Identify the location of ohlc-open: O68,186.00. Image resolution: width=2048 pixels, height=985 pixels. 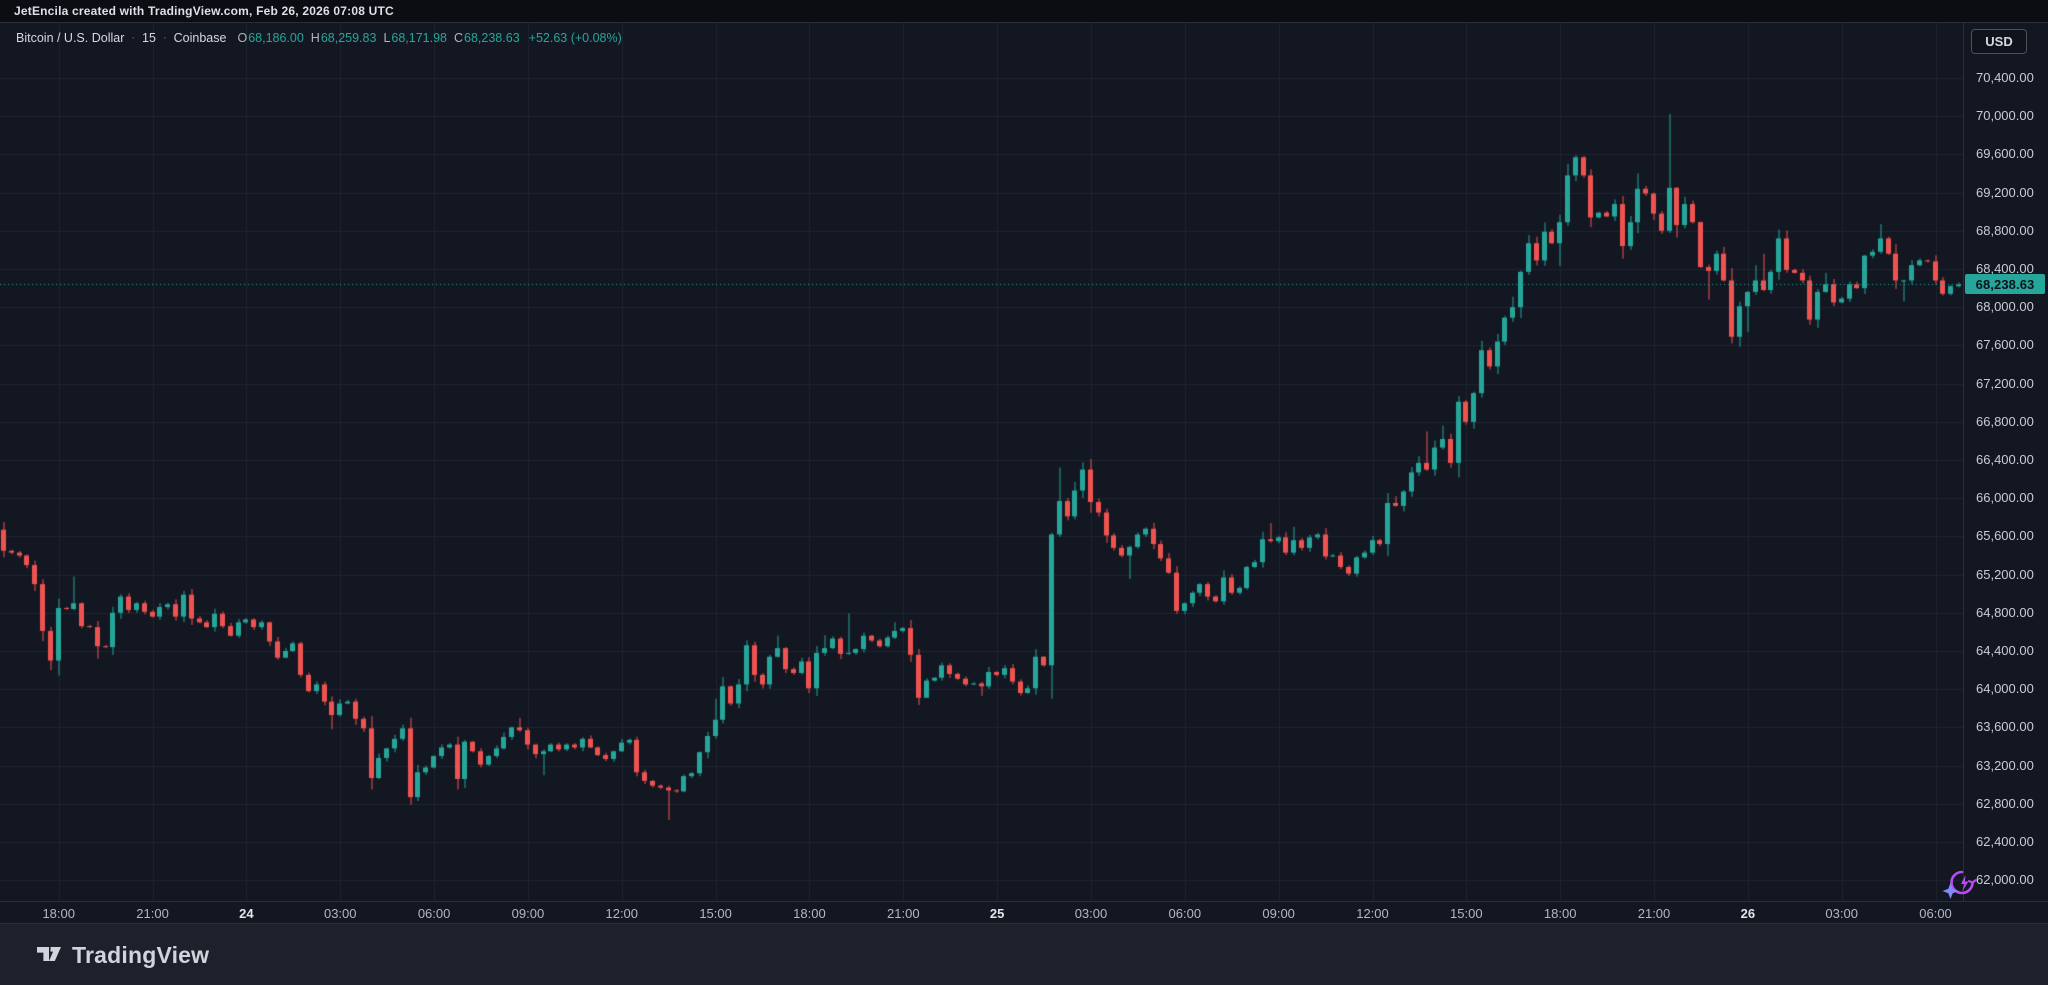
(270, 38).